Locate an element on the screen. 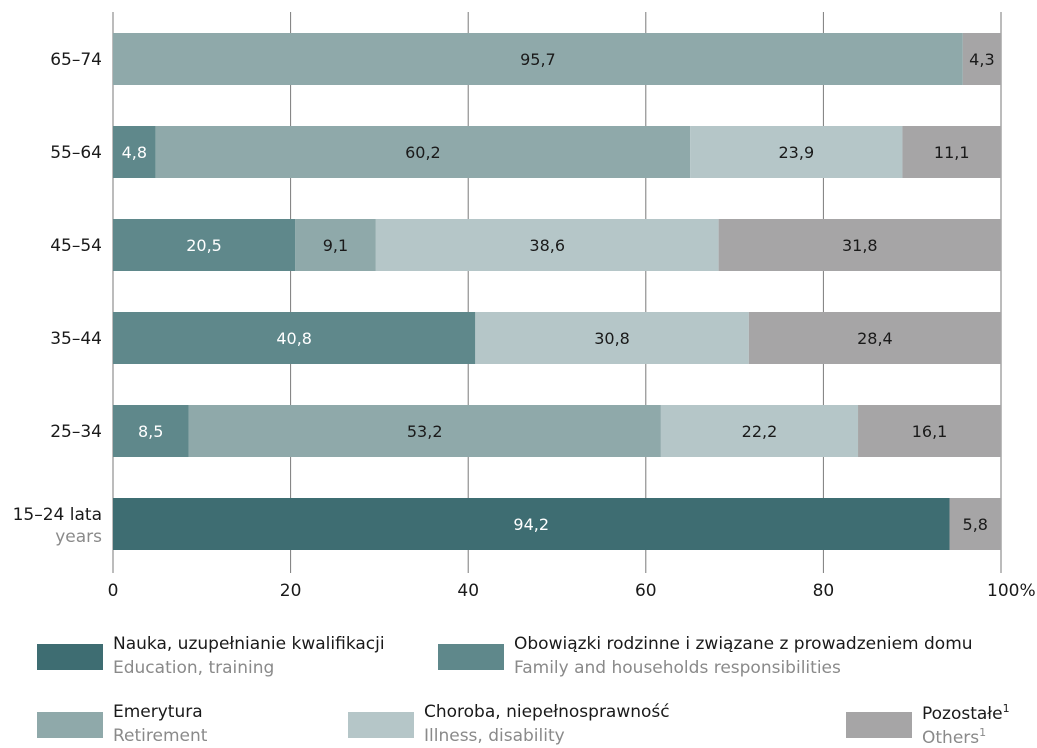 The width and height of the screenshot is (1037, 748). legend-label-text: Pozostałe is located at coordinates (962, 714).